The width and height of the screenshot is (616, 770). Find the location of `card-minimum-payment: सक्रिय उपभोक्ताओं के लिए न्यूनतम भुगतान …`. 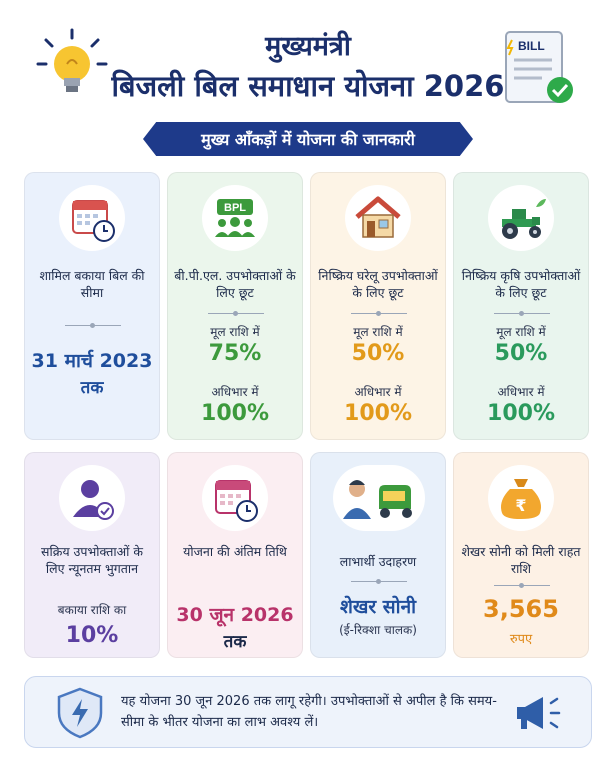

card-minimum-payment: सक्रिय उपभोक्ताओं के लिए न्यूनतम भुगतान … is located at coordinates (92, 555).